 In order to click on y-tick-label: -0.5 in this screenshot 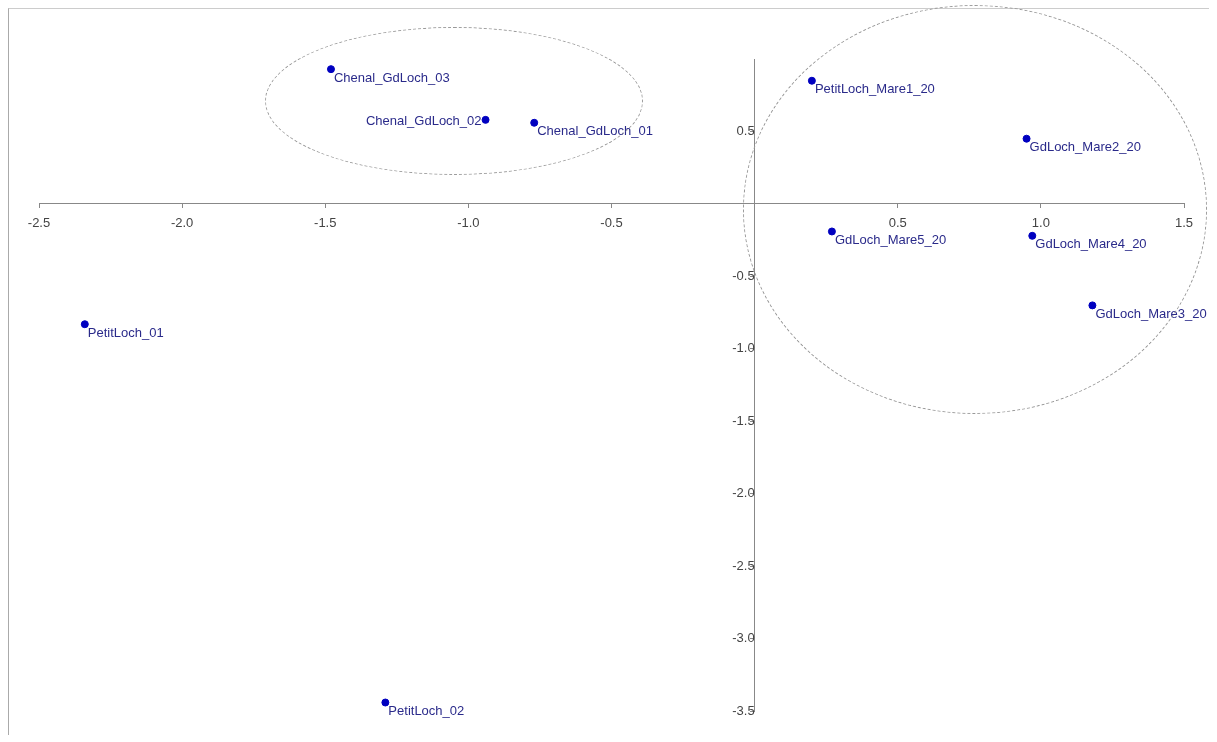, I will do `click(743, 275)`.